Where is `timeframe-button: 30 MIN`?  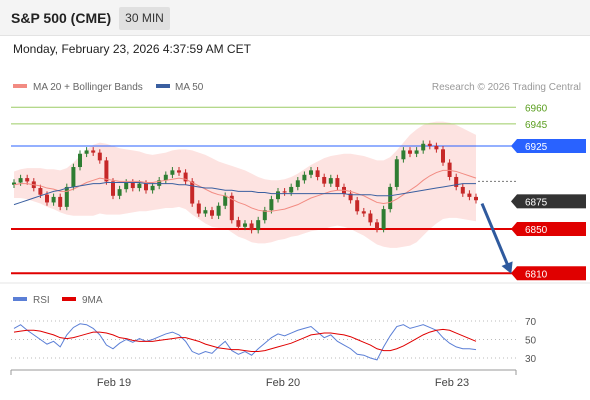
timeframe-button: 30 MIN is located at coordinates (144, 18).